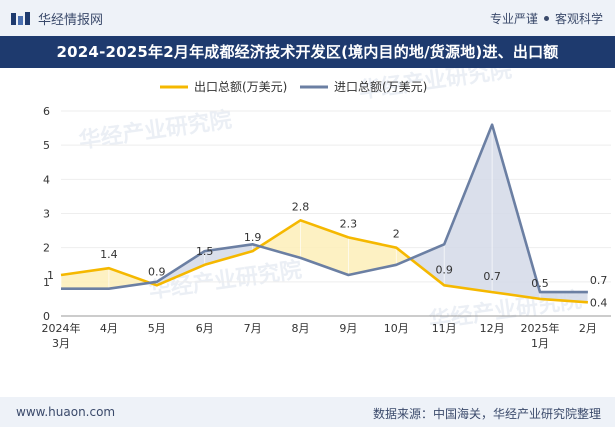 This screenshot has height=427, width=615. What do you see at coordinates (349, 223) in the screenshot?
I see `export-data-label: 2.3` at bounding box center [349, 223].